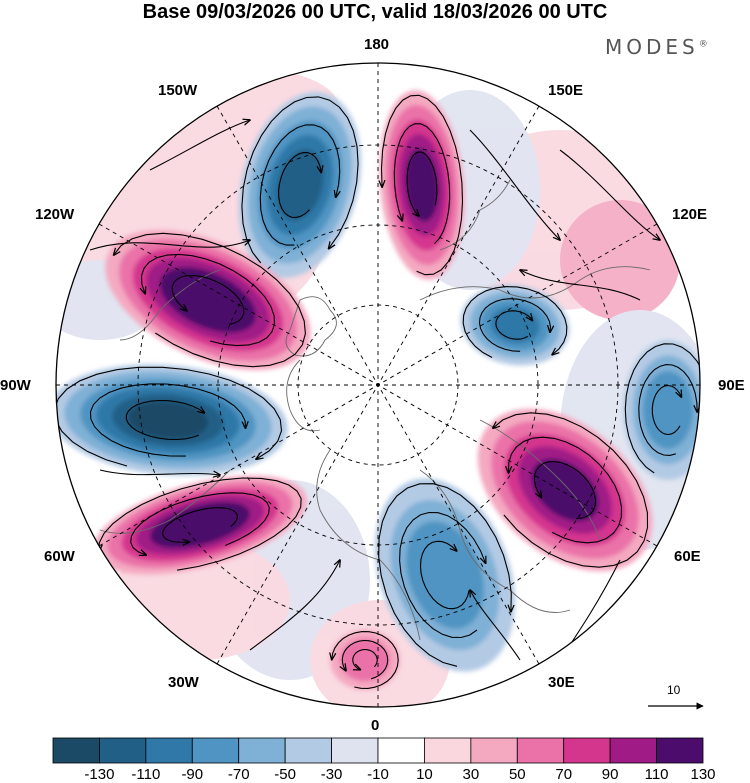 This screenshot has width=750, height=783. What do you see at coordinates (610, 774) in the screenshot?
I see `colorbar-tick-label: 90` at bounding box center [610, 774].